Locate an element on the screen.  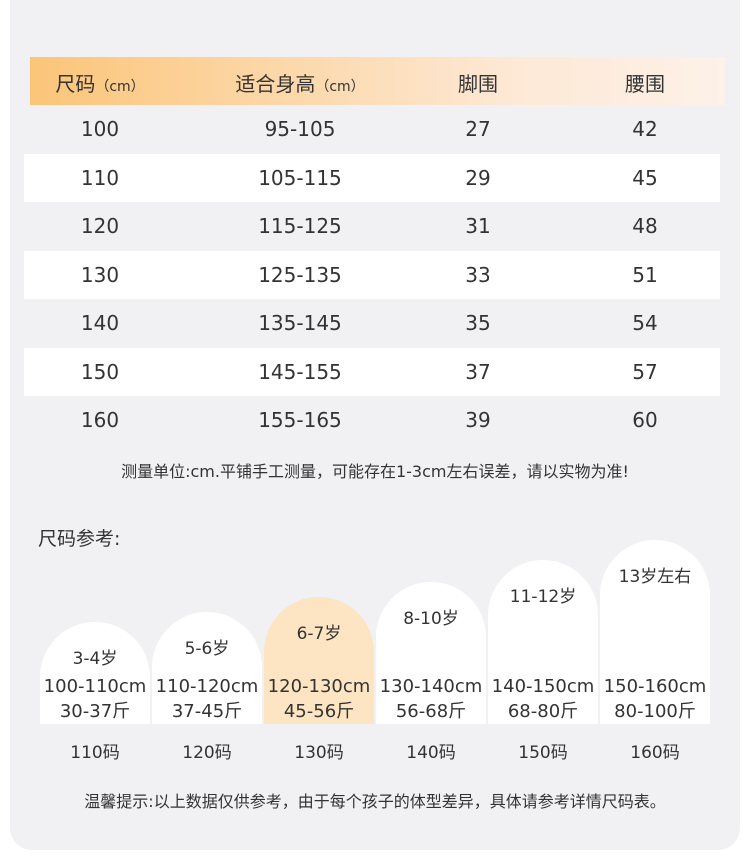
cell: 54 is located at coordinates (645, 323).